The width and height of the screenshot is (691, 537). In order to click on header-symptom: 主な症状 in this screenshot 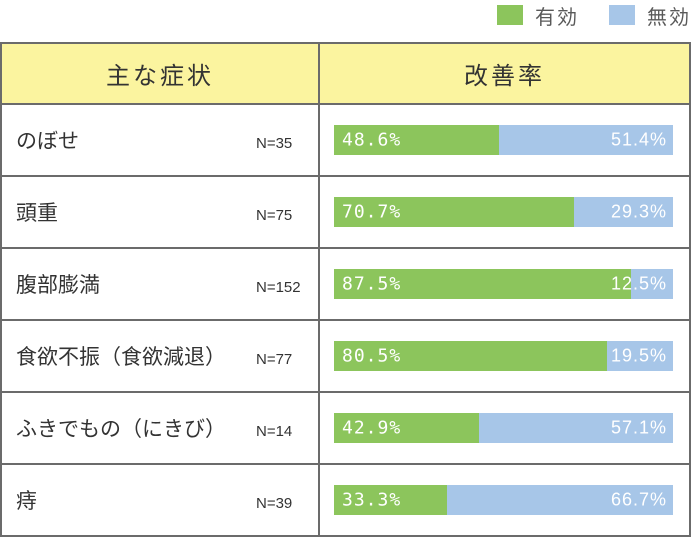, I will do `click(160, 73)`.